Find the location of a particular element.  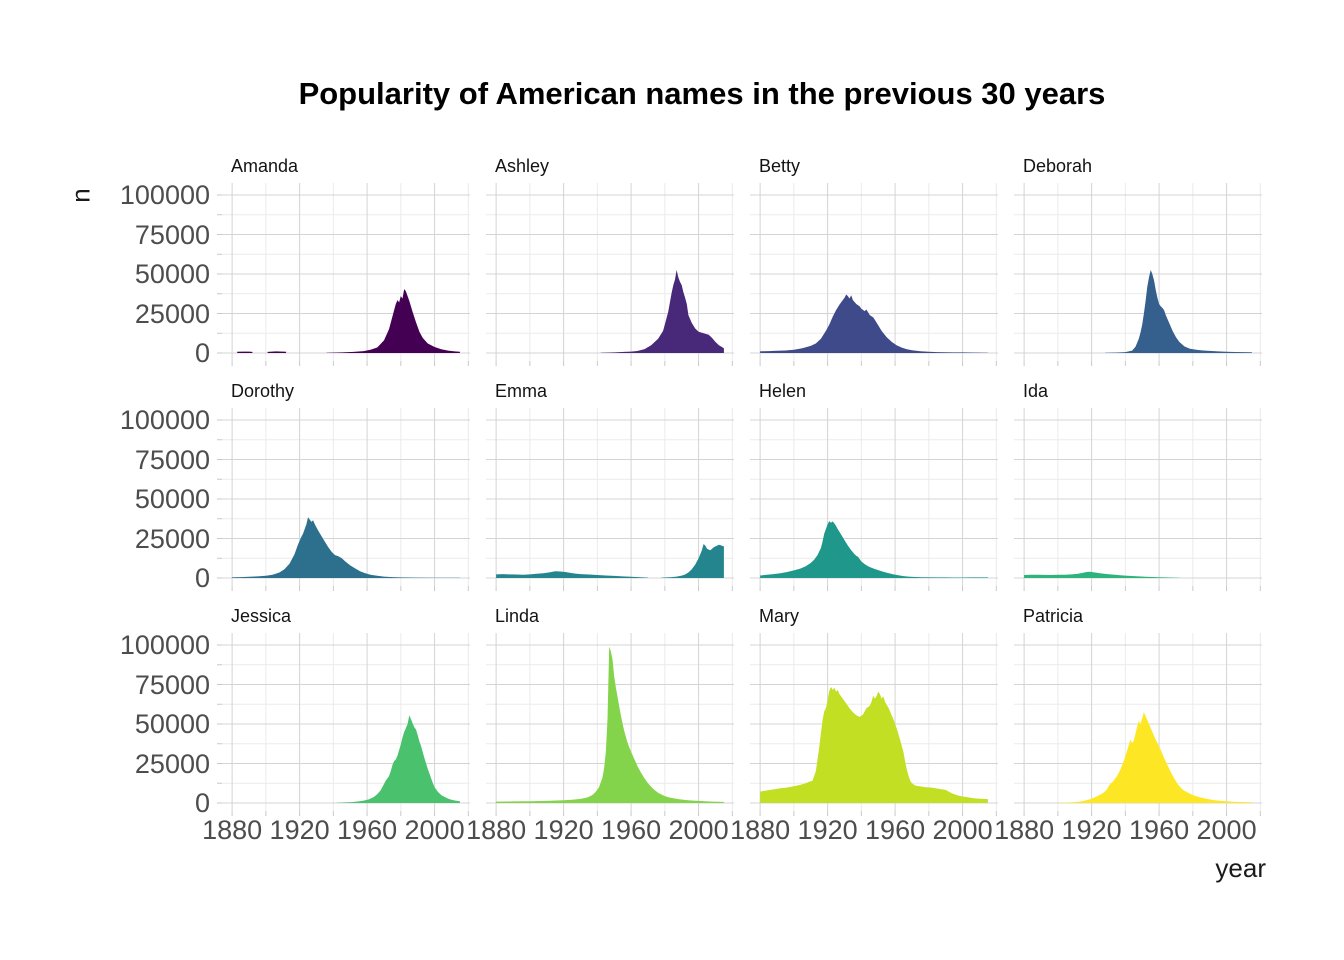

facet-panel-dorothy is located at coordinates (343, 499).